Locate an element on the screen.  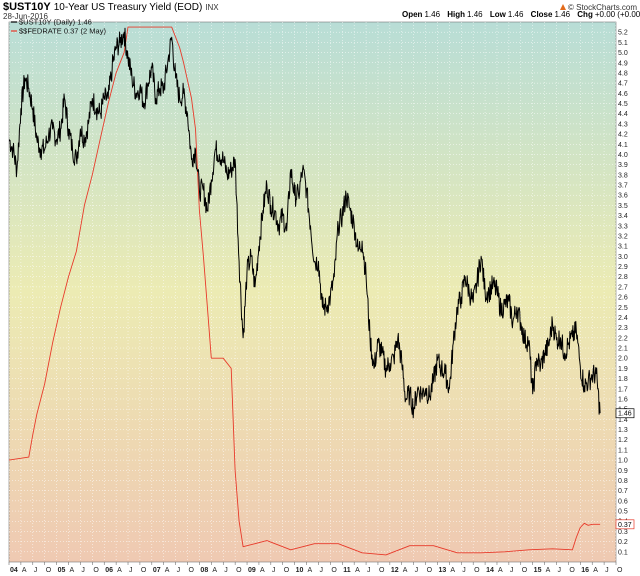
y-tick-label: 5.0 is located at coordinates (623, 53).